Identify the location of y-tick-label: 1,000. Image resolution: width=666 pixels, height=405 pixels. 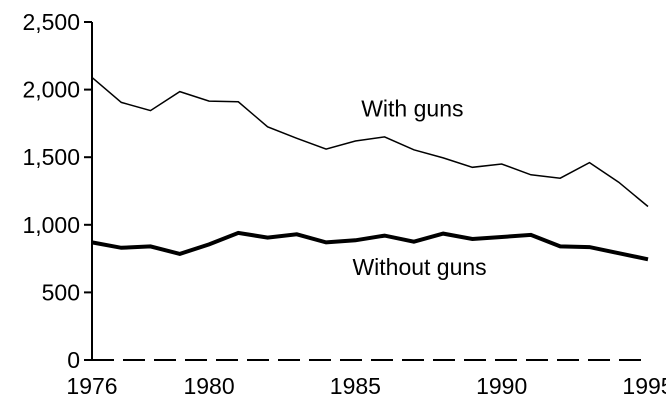
(51, 225).